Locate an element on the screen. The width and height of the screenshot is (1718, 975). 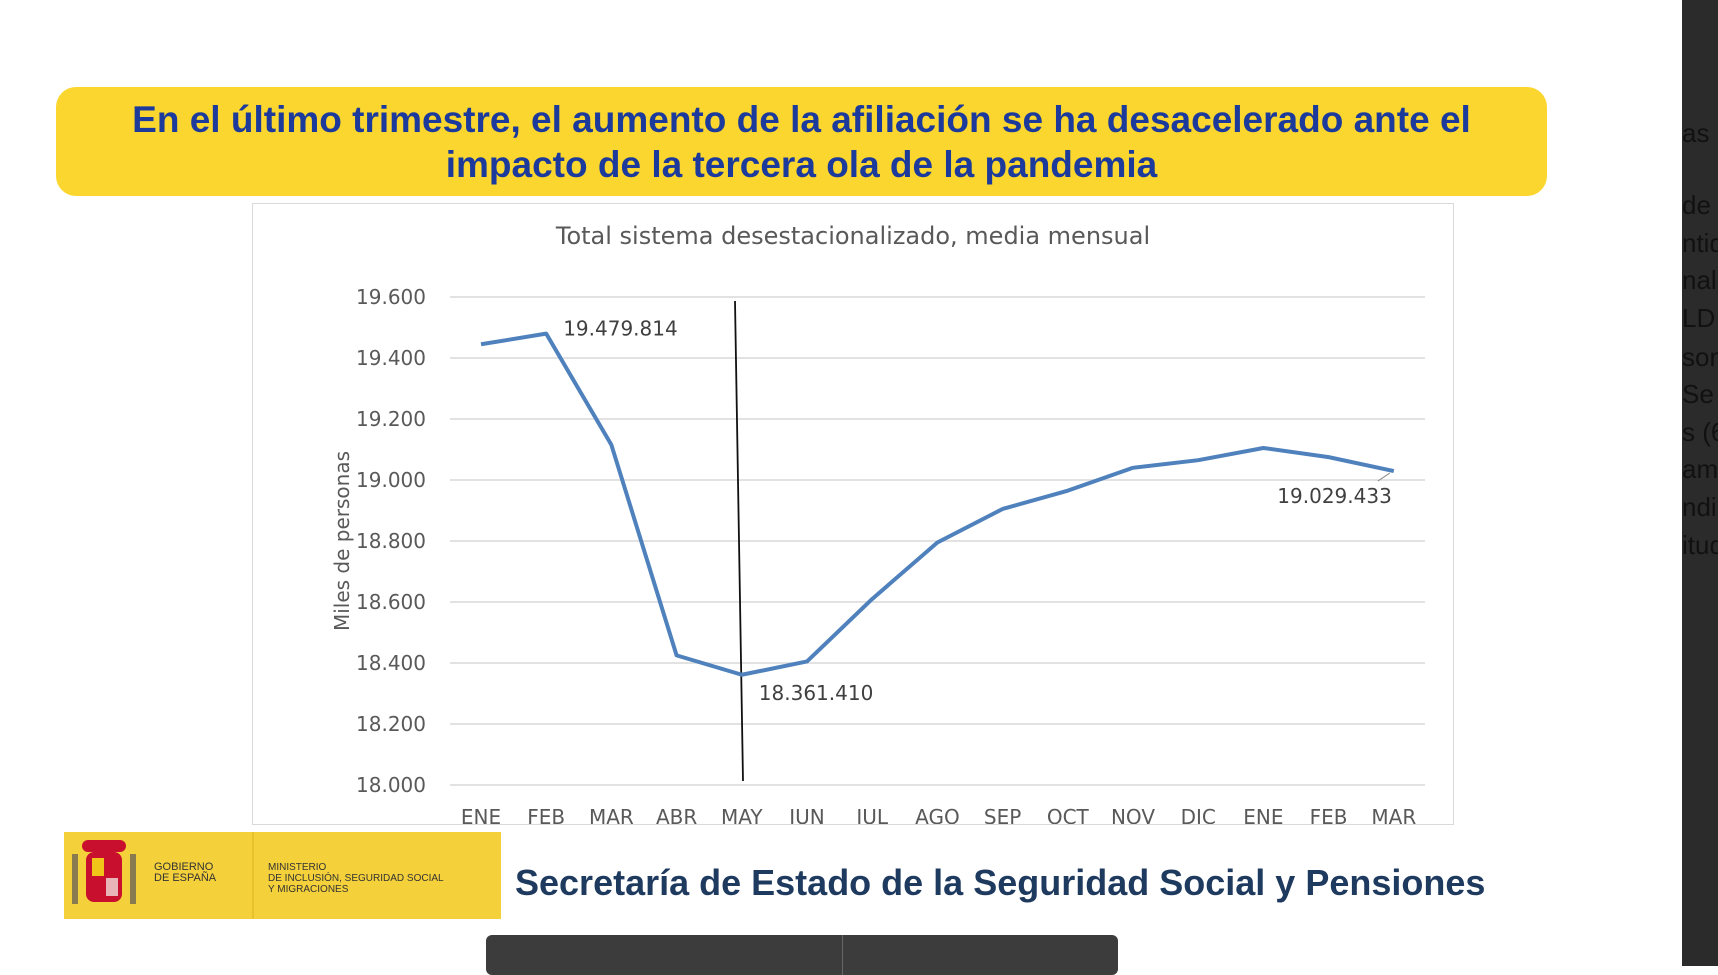
side-panel-text: ntida is located at coordinates (1700, 243).